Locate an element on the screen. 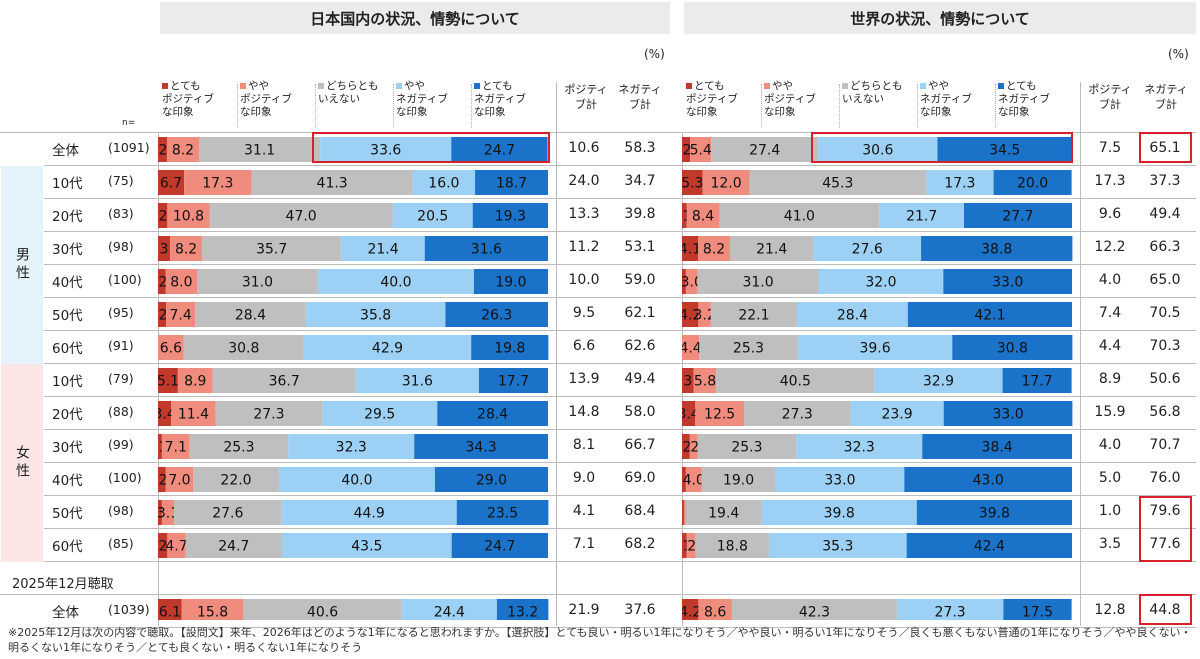 The width and height of the screenshot is (1200, 659). sample-size: (100) is located at coordinates (125, 477).